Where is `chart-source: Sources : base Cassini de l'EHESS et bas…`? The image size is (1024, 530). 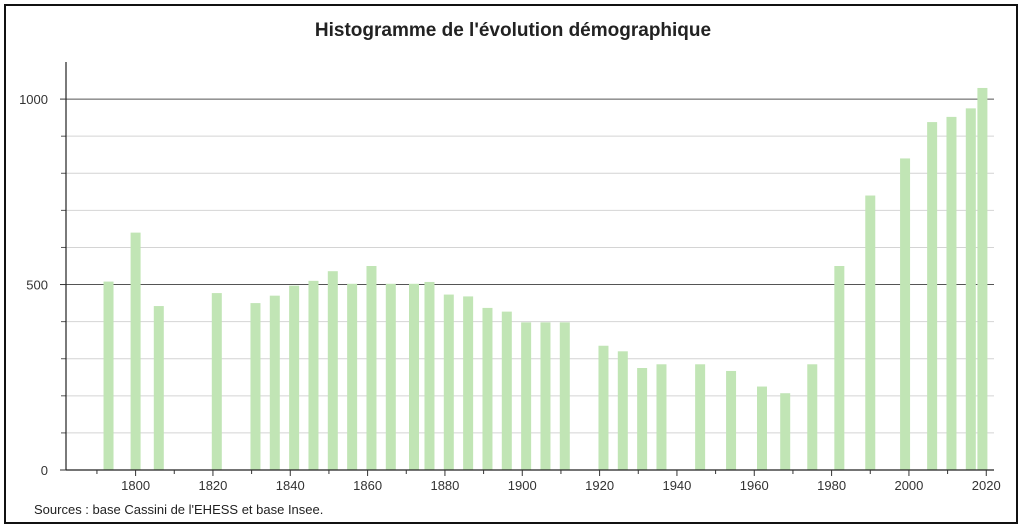 chart-source: Sources : base Cassini de l'EHESS et bas… is located at coordinates (179, 509).